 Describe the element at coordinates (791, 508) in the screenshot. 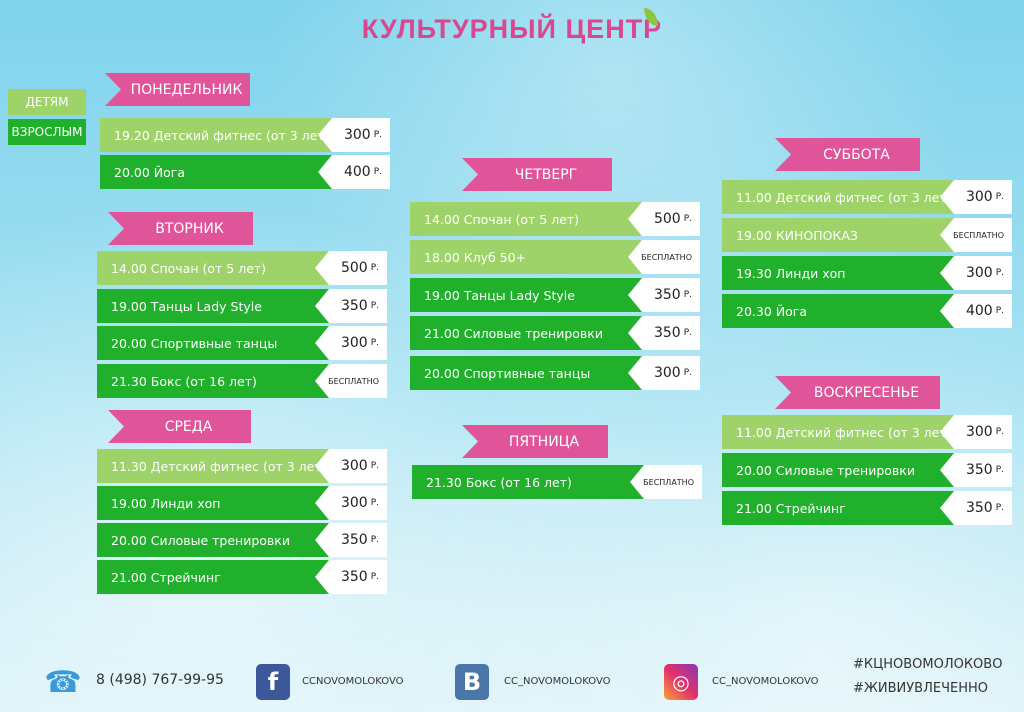

I see `class-name: 21.00 Стрейчинг` at that location.